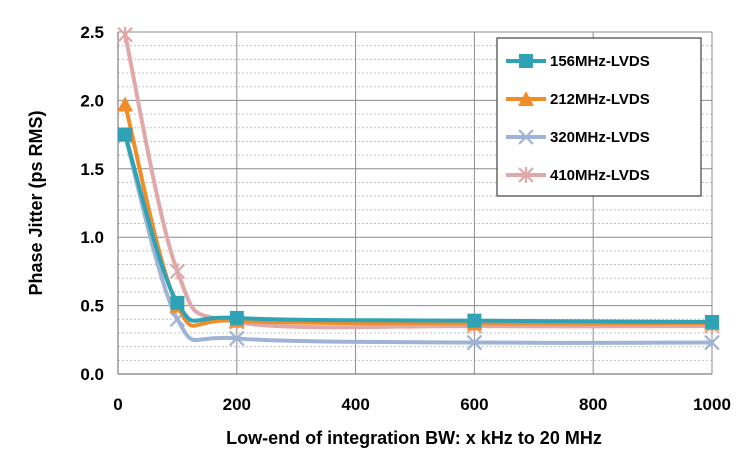 Image resolution: width=742 pixels, height=454 pixels. Describe the element at coordinates (92, 32) in the screenshot. I see `y-tick-label: 2.5` at that location.